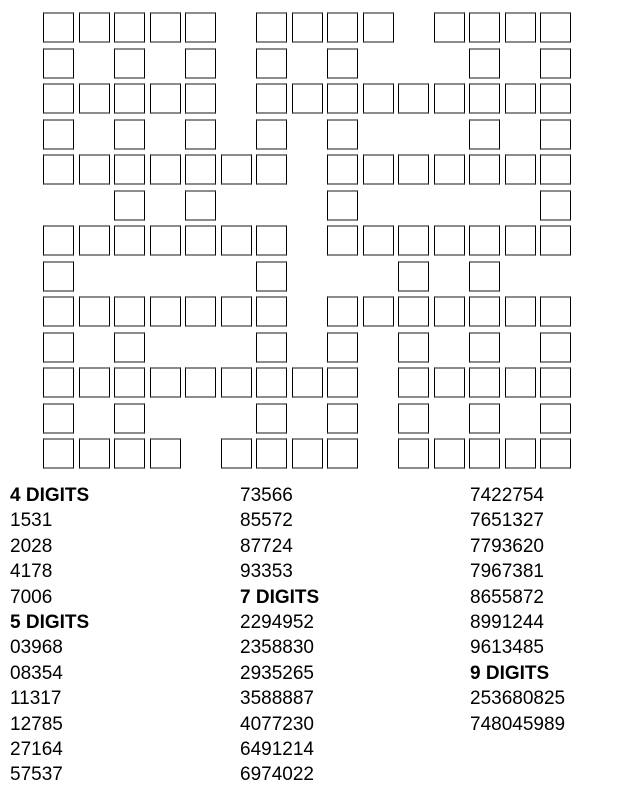  I want to click on grid-cell-r3-c10, so click(378, 98).